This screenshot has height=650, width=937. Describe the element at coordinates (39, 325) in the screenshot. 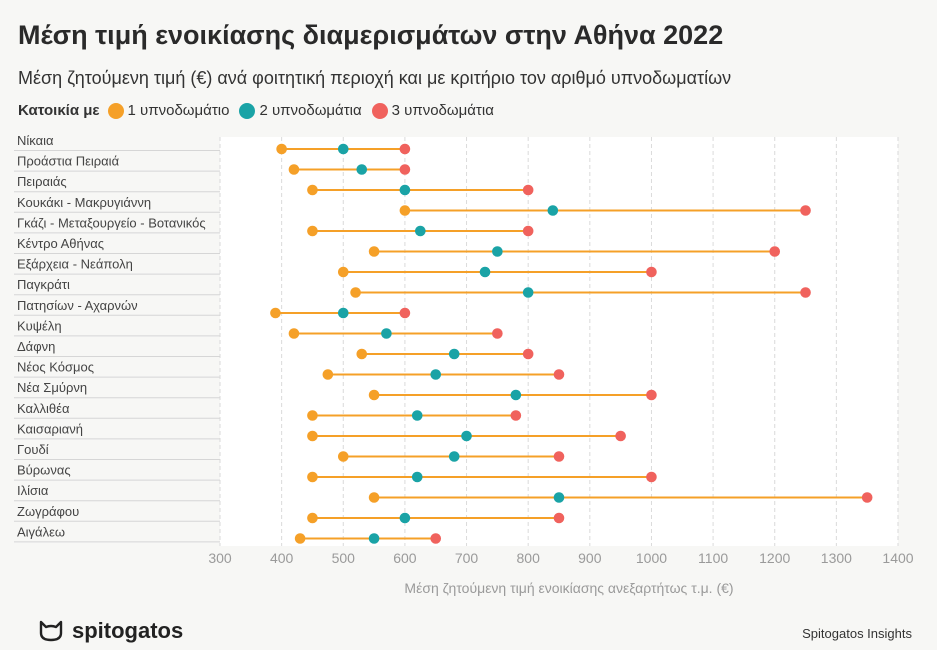

I see `category-label: Κυψέλη` at that location.